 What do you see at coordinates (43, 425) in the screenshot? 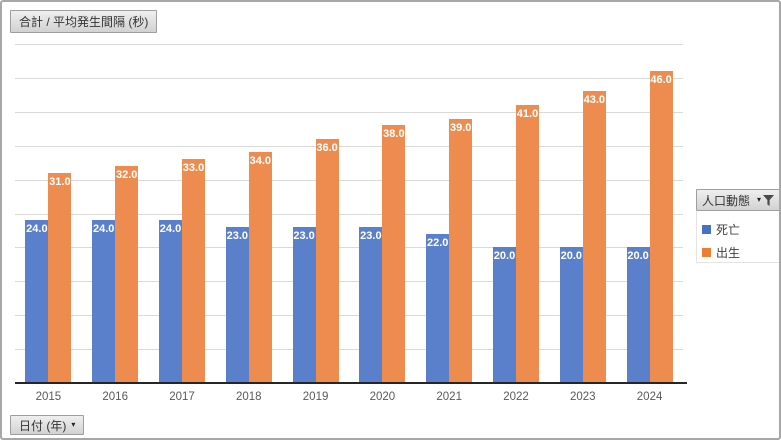
I see `axis-field-label: 日付 (年)` at bounding box center [43, 425].